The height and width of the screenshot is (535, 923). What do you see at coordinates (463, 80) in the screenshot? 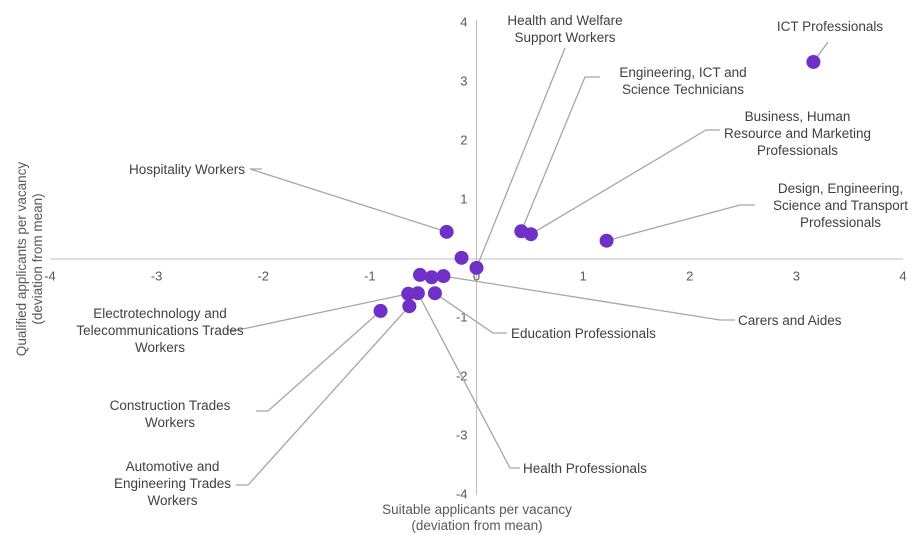
I see `y-tick-label: 3` at bounding box center [463, 80].